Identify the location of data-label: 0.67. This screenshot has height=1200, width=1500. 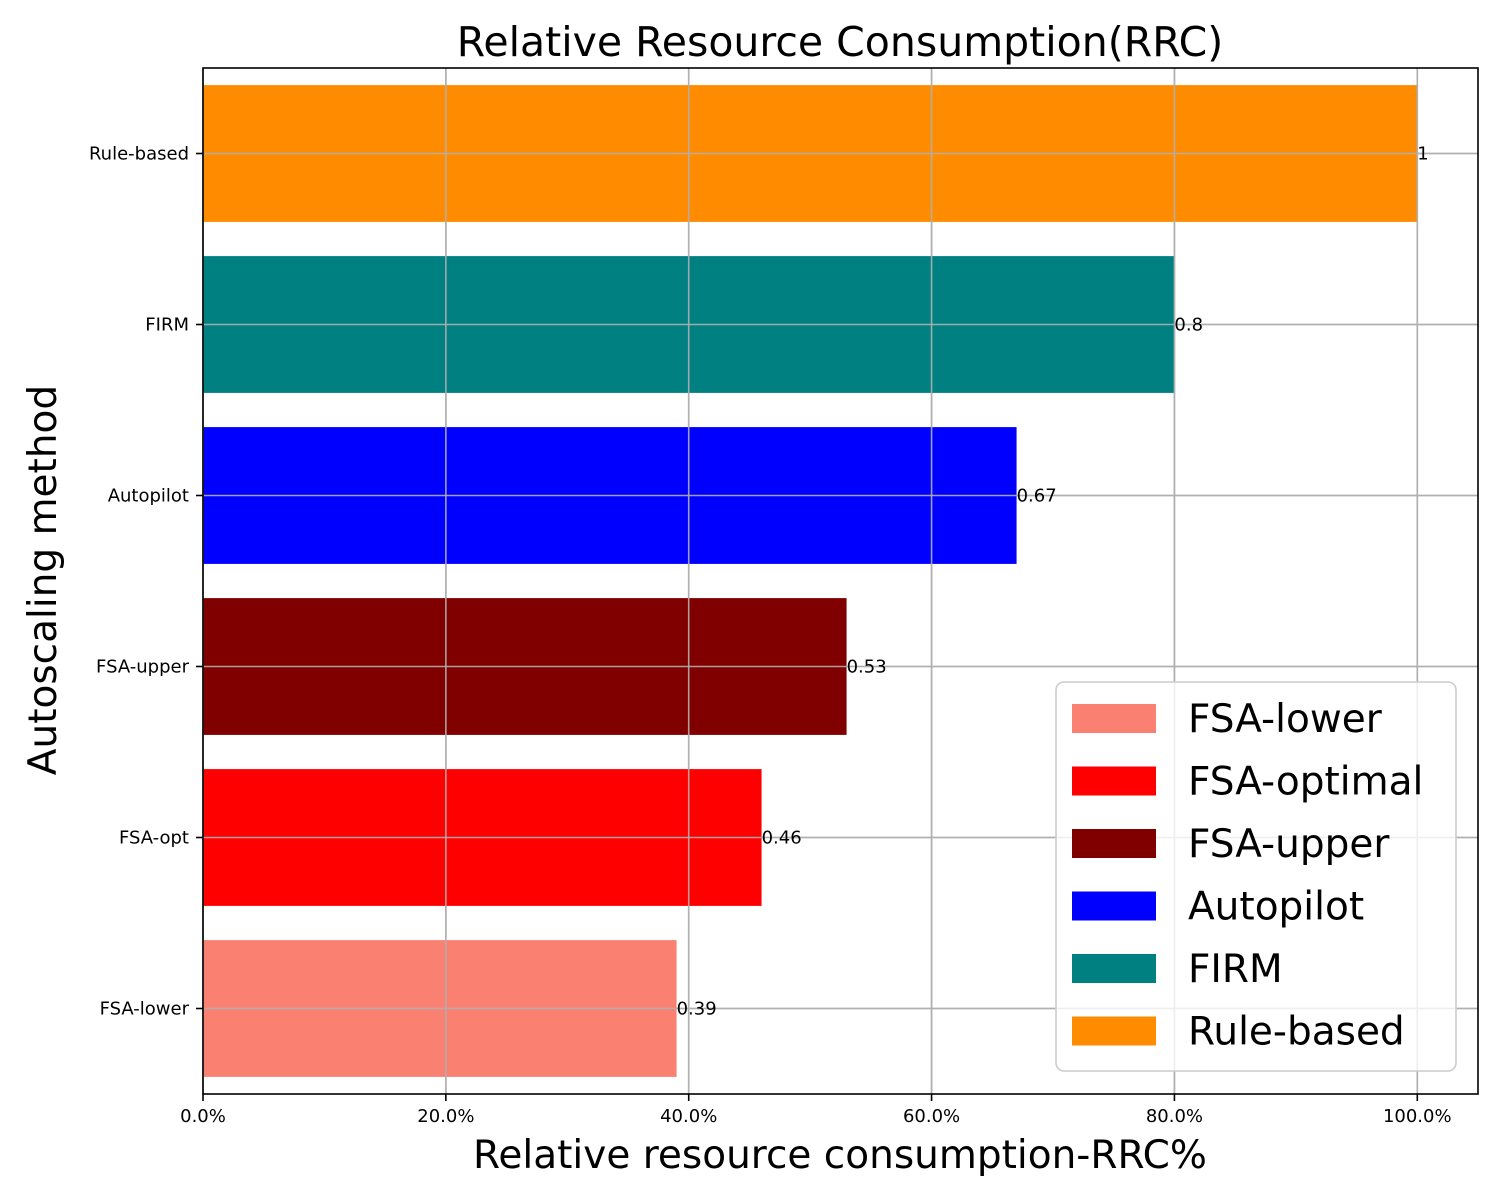
(1037, 496).